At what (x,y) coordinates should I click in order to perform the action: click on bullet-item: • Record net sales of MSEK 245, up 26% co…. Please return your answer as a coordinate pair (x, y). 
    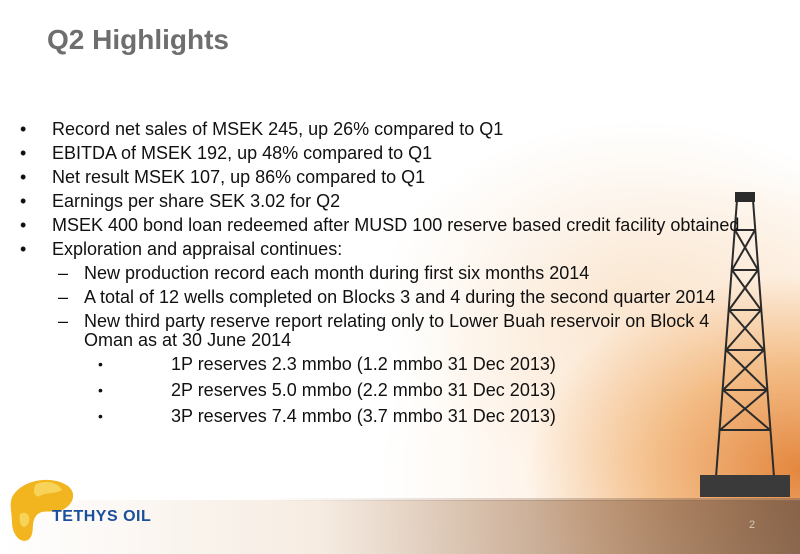
    Looking at the image, I should click on (390, 129).